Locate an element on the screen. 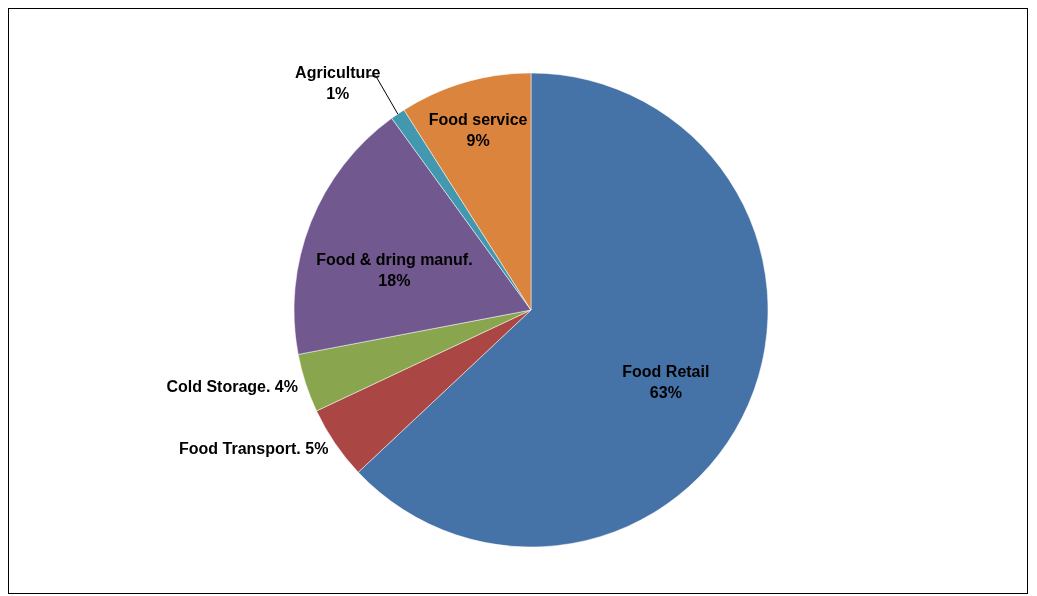 Image resolution: width=1037 pixels, height=596 pixels. data-label: 1% is located at coordinates (338, 93).